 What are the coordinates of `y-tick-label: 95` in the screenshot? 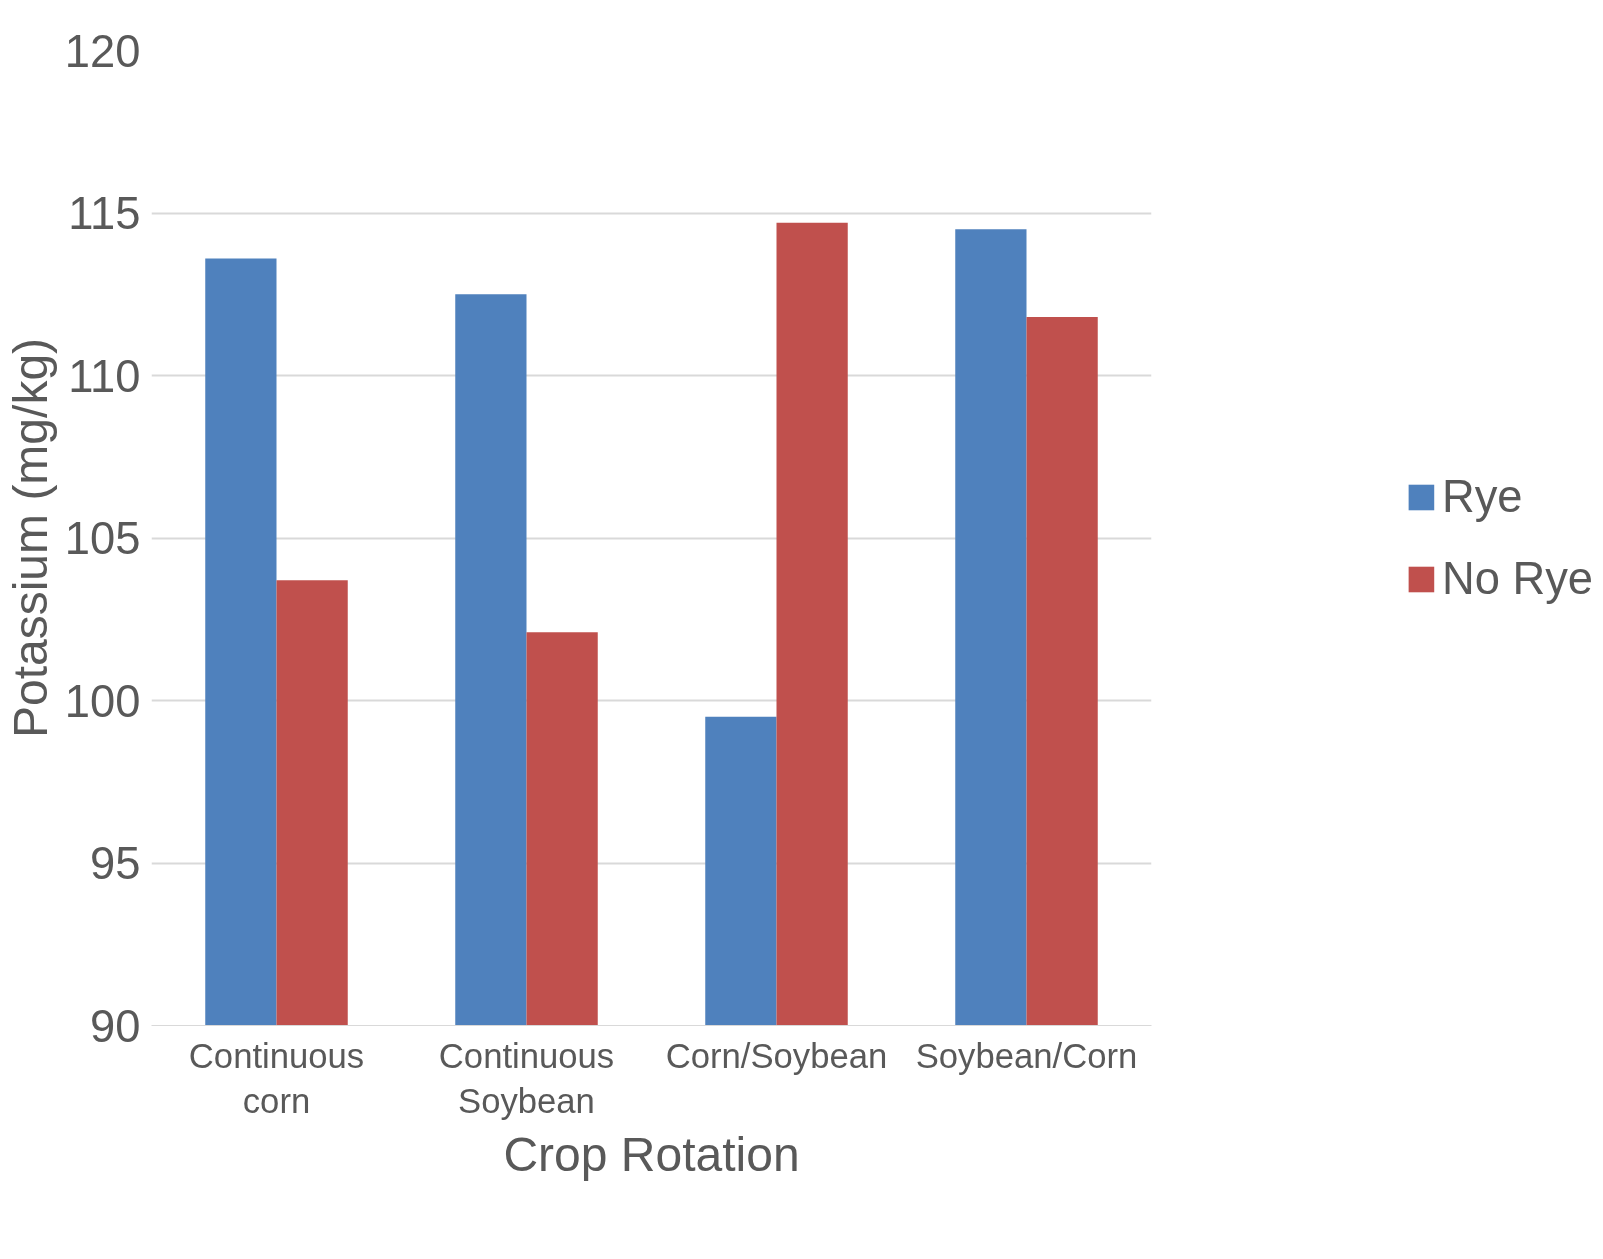 It's located at (115, 863).